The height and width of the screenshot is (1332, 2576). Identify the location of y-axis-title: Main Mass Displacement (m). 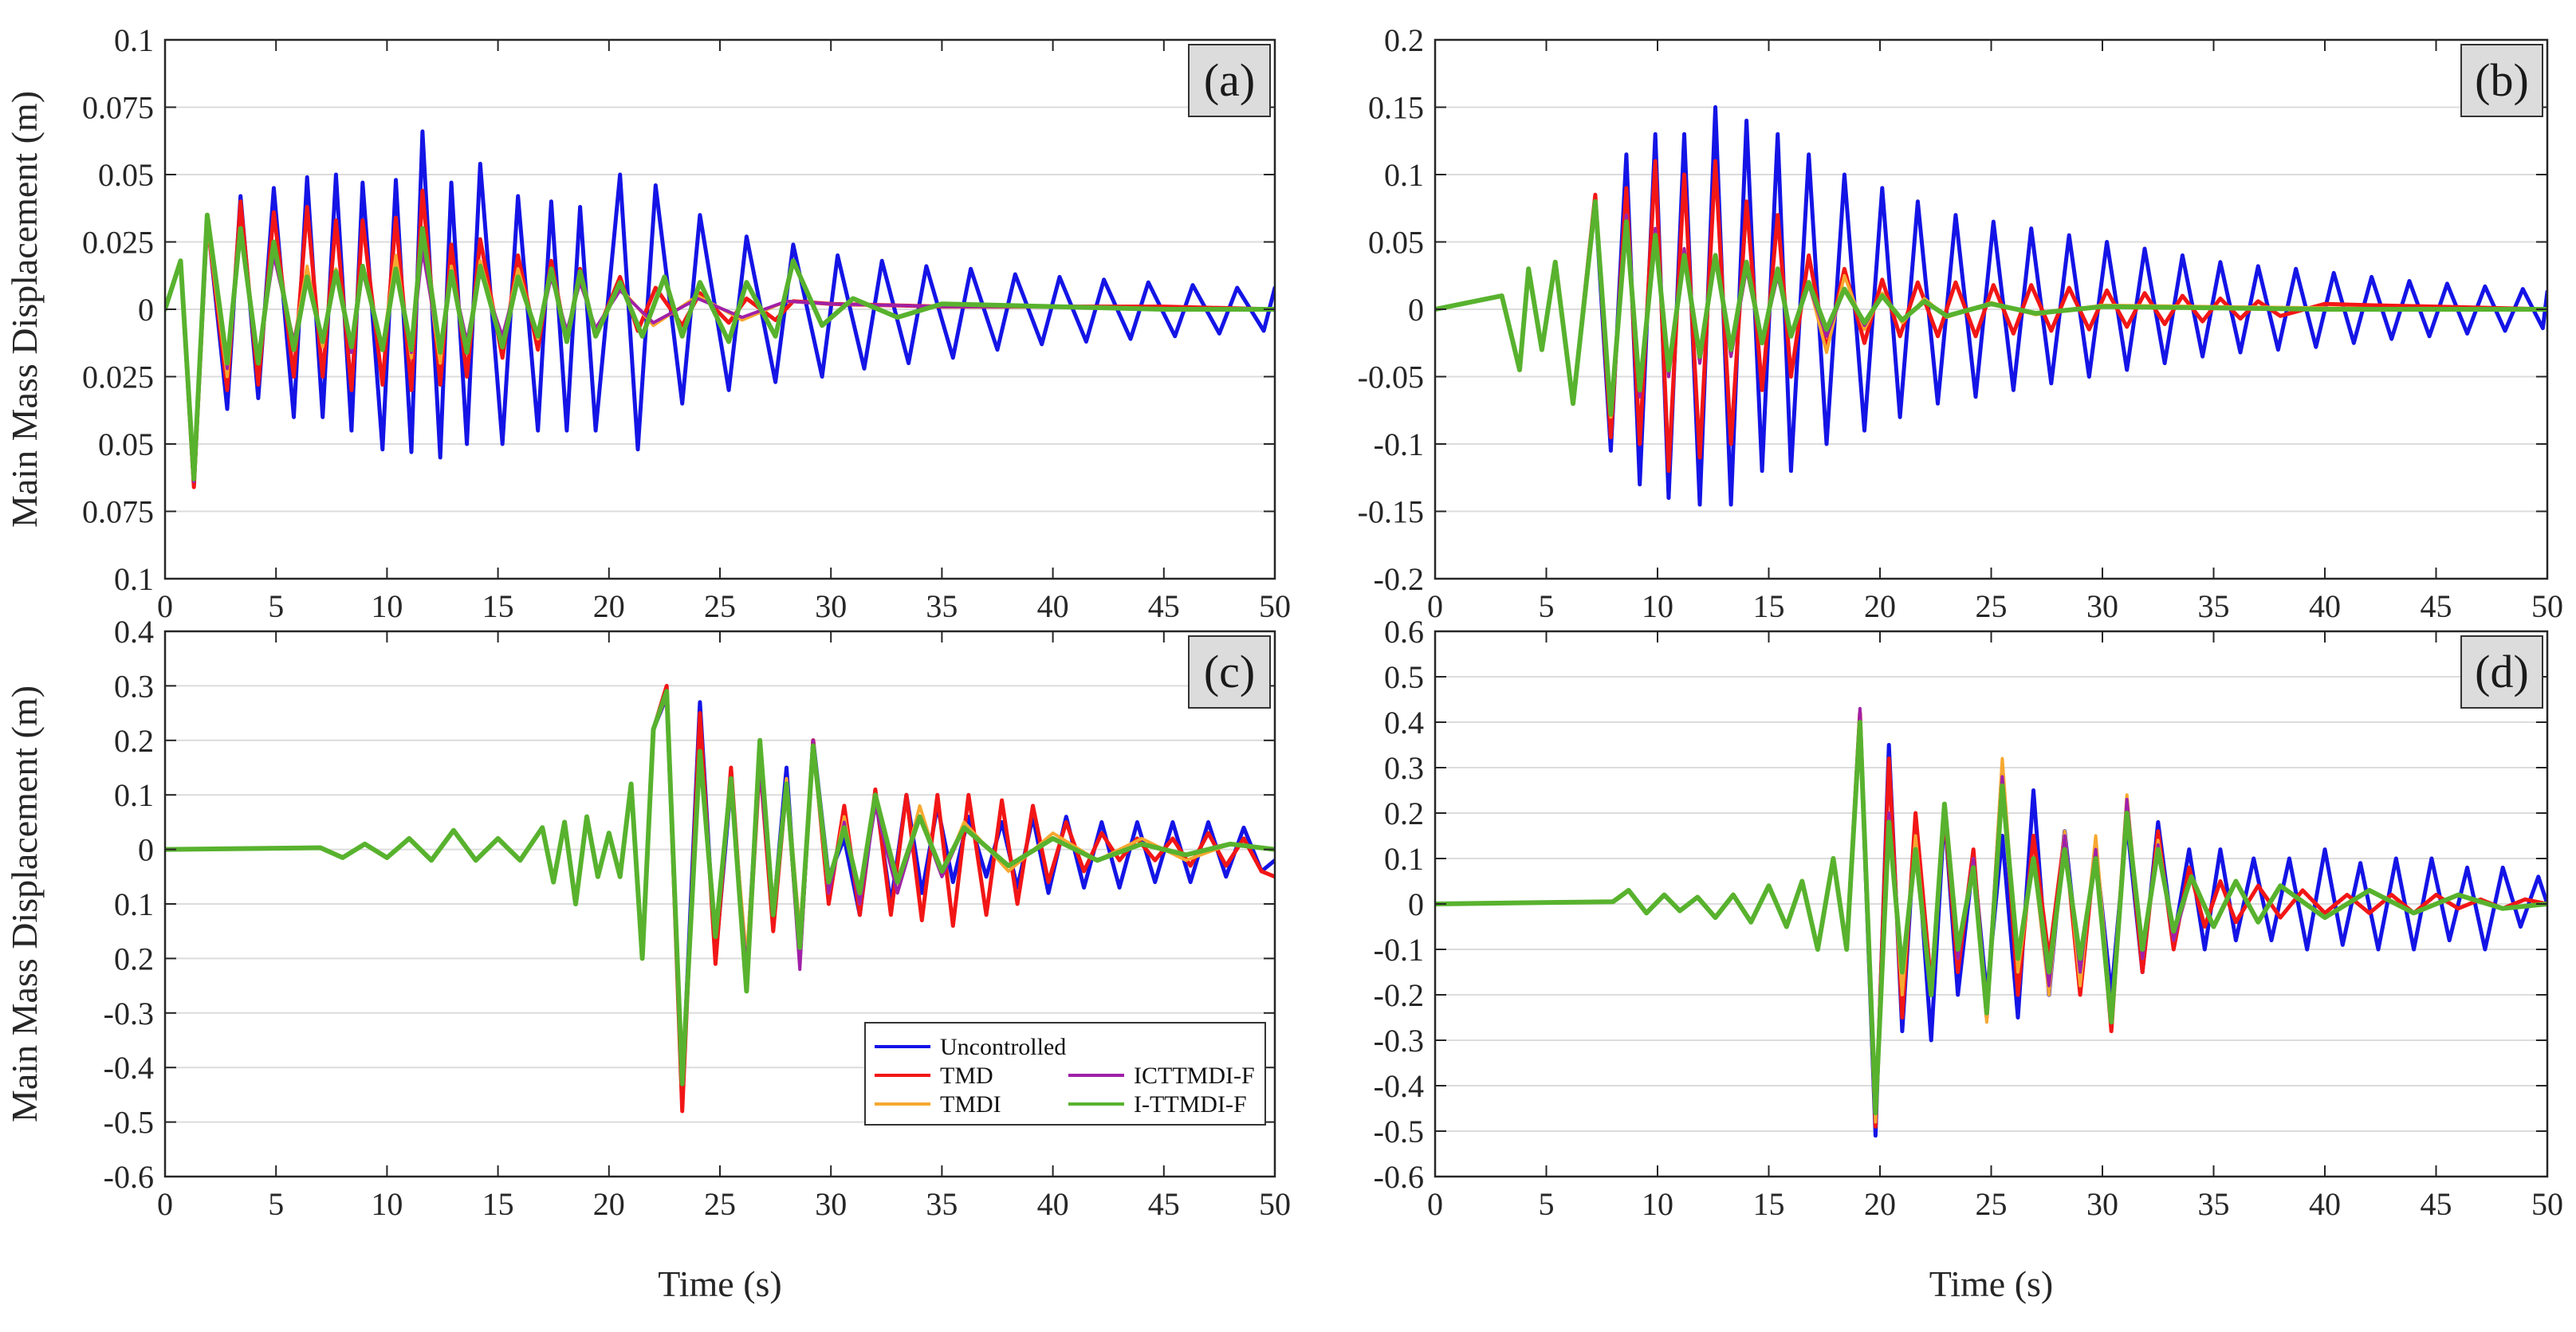
(24, 309).